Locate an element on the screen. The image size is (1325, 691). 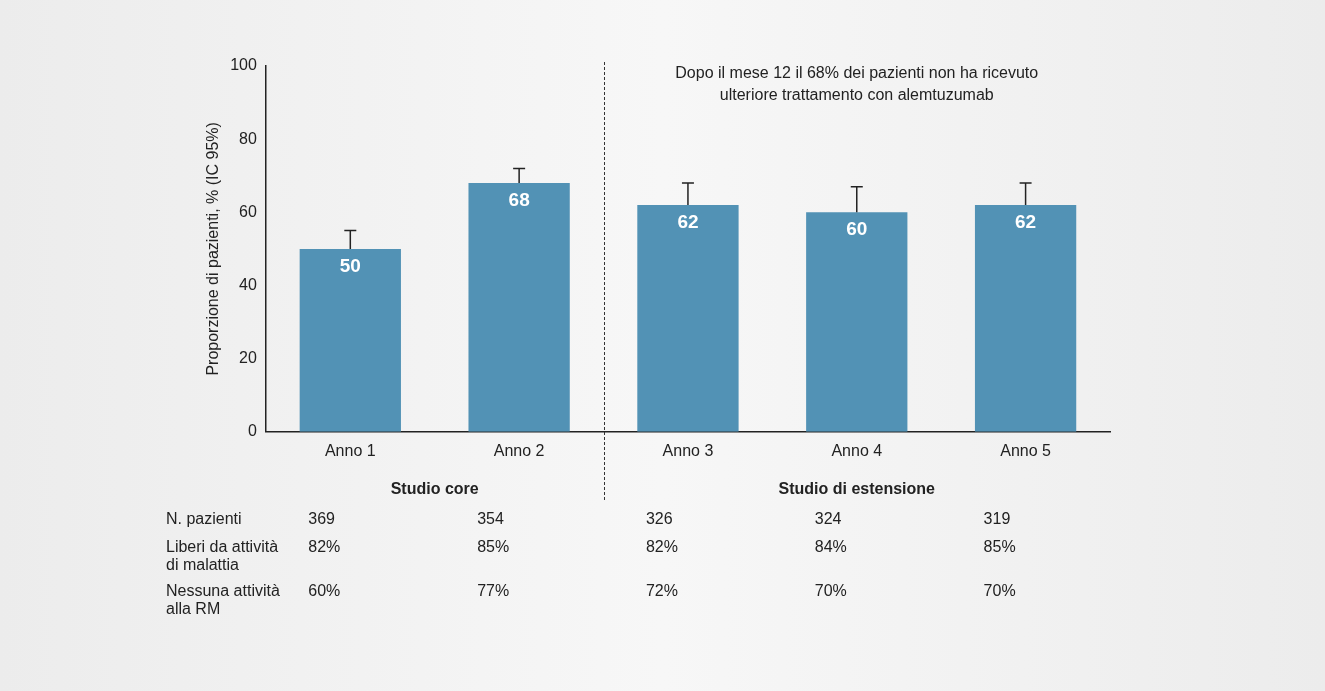
annotation: Dopo il mese 12 il 68% dei pazienti non ha ricevuto ulteriore trattamento con alemtuzumab is located at coordinates (857, 84).